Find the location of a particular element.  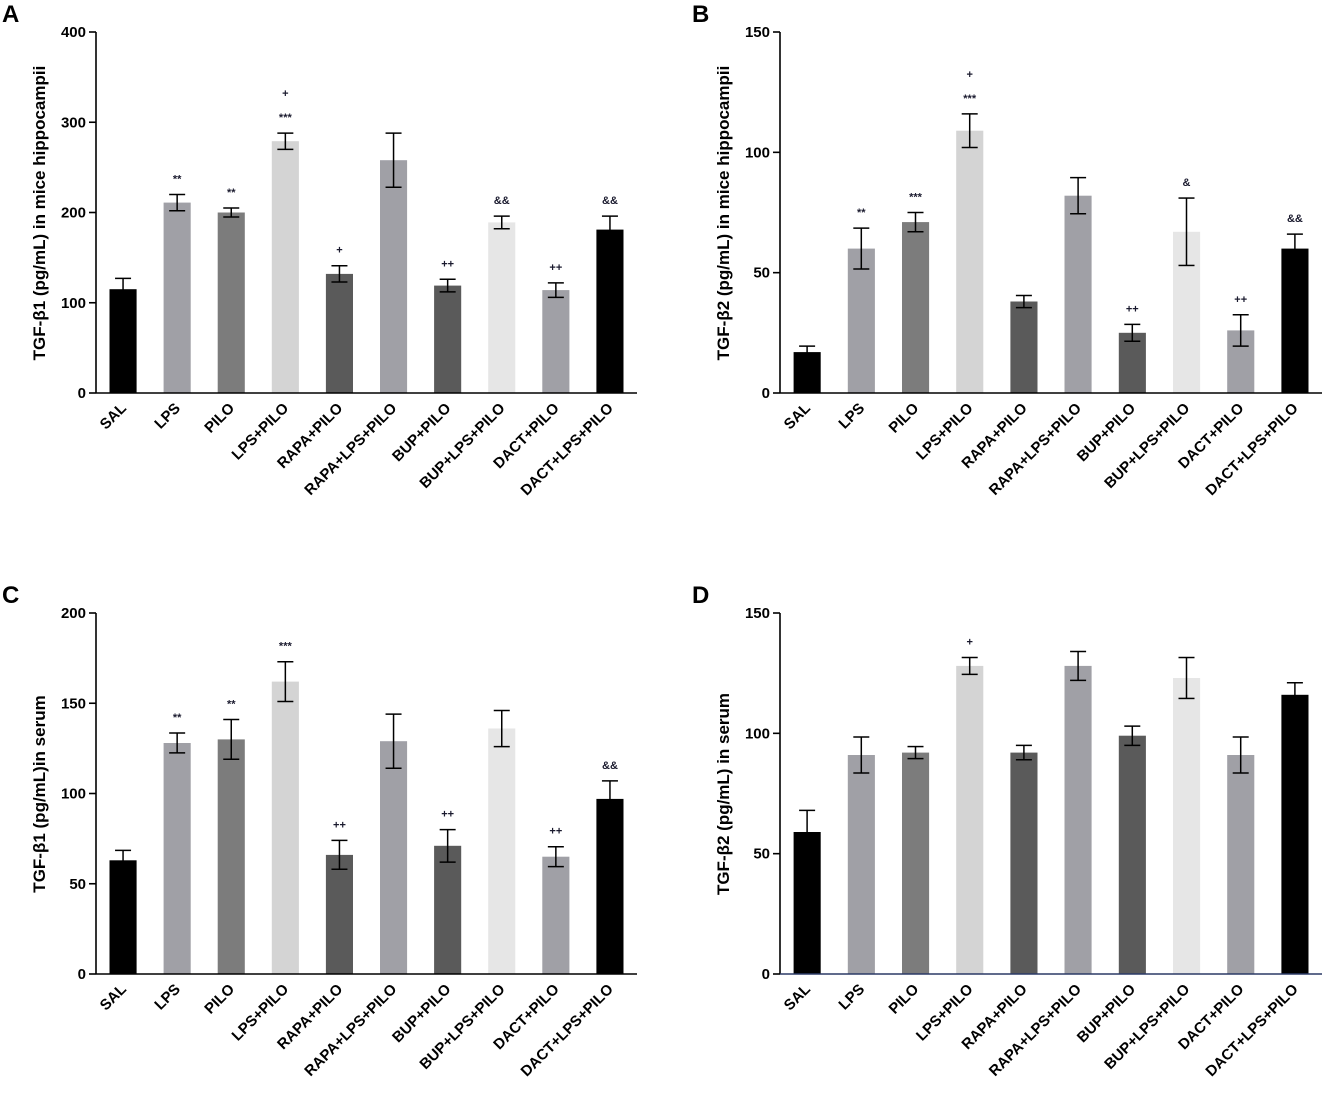

panel-letter-d: D is located at coordinates (700, 595).